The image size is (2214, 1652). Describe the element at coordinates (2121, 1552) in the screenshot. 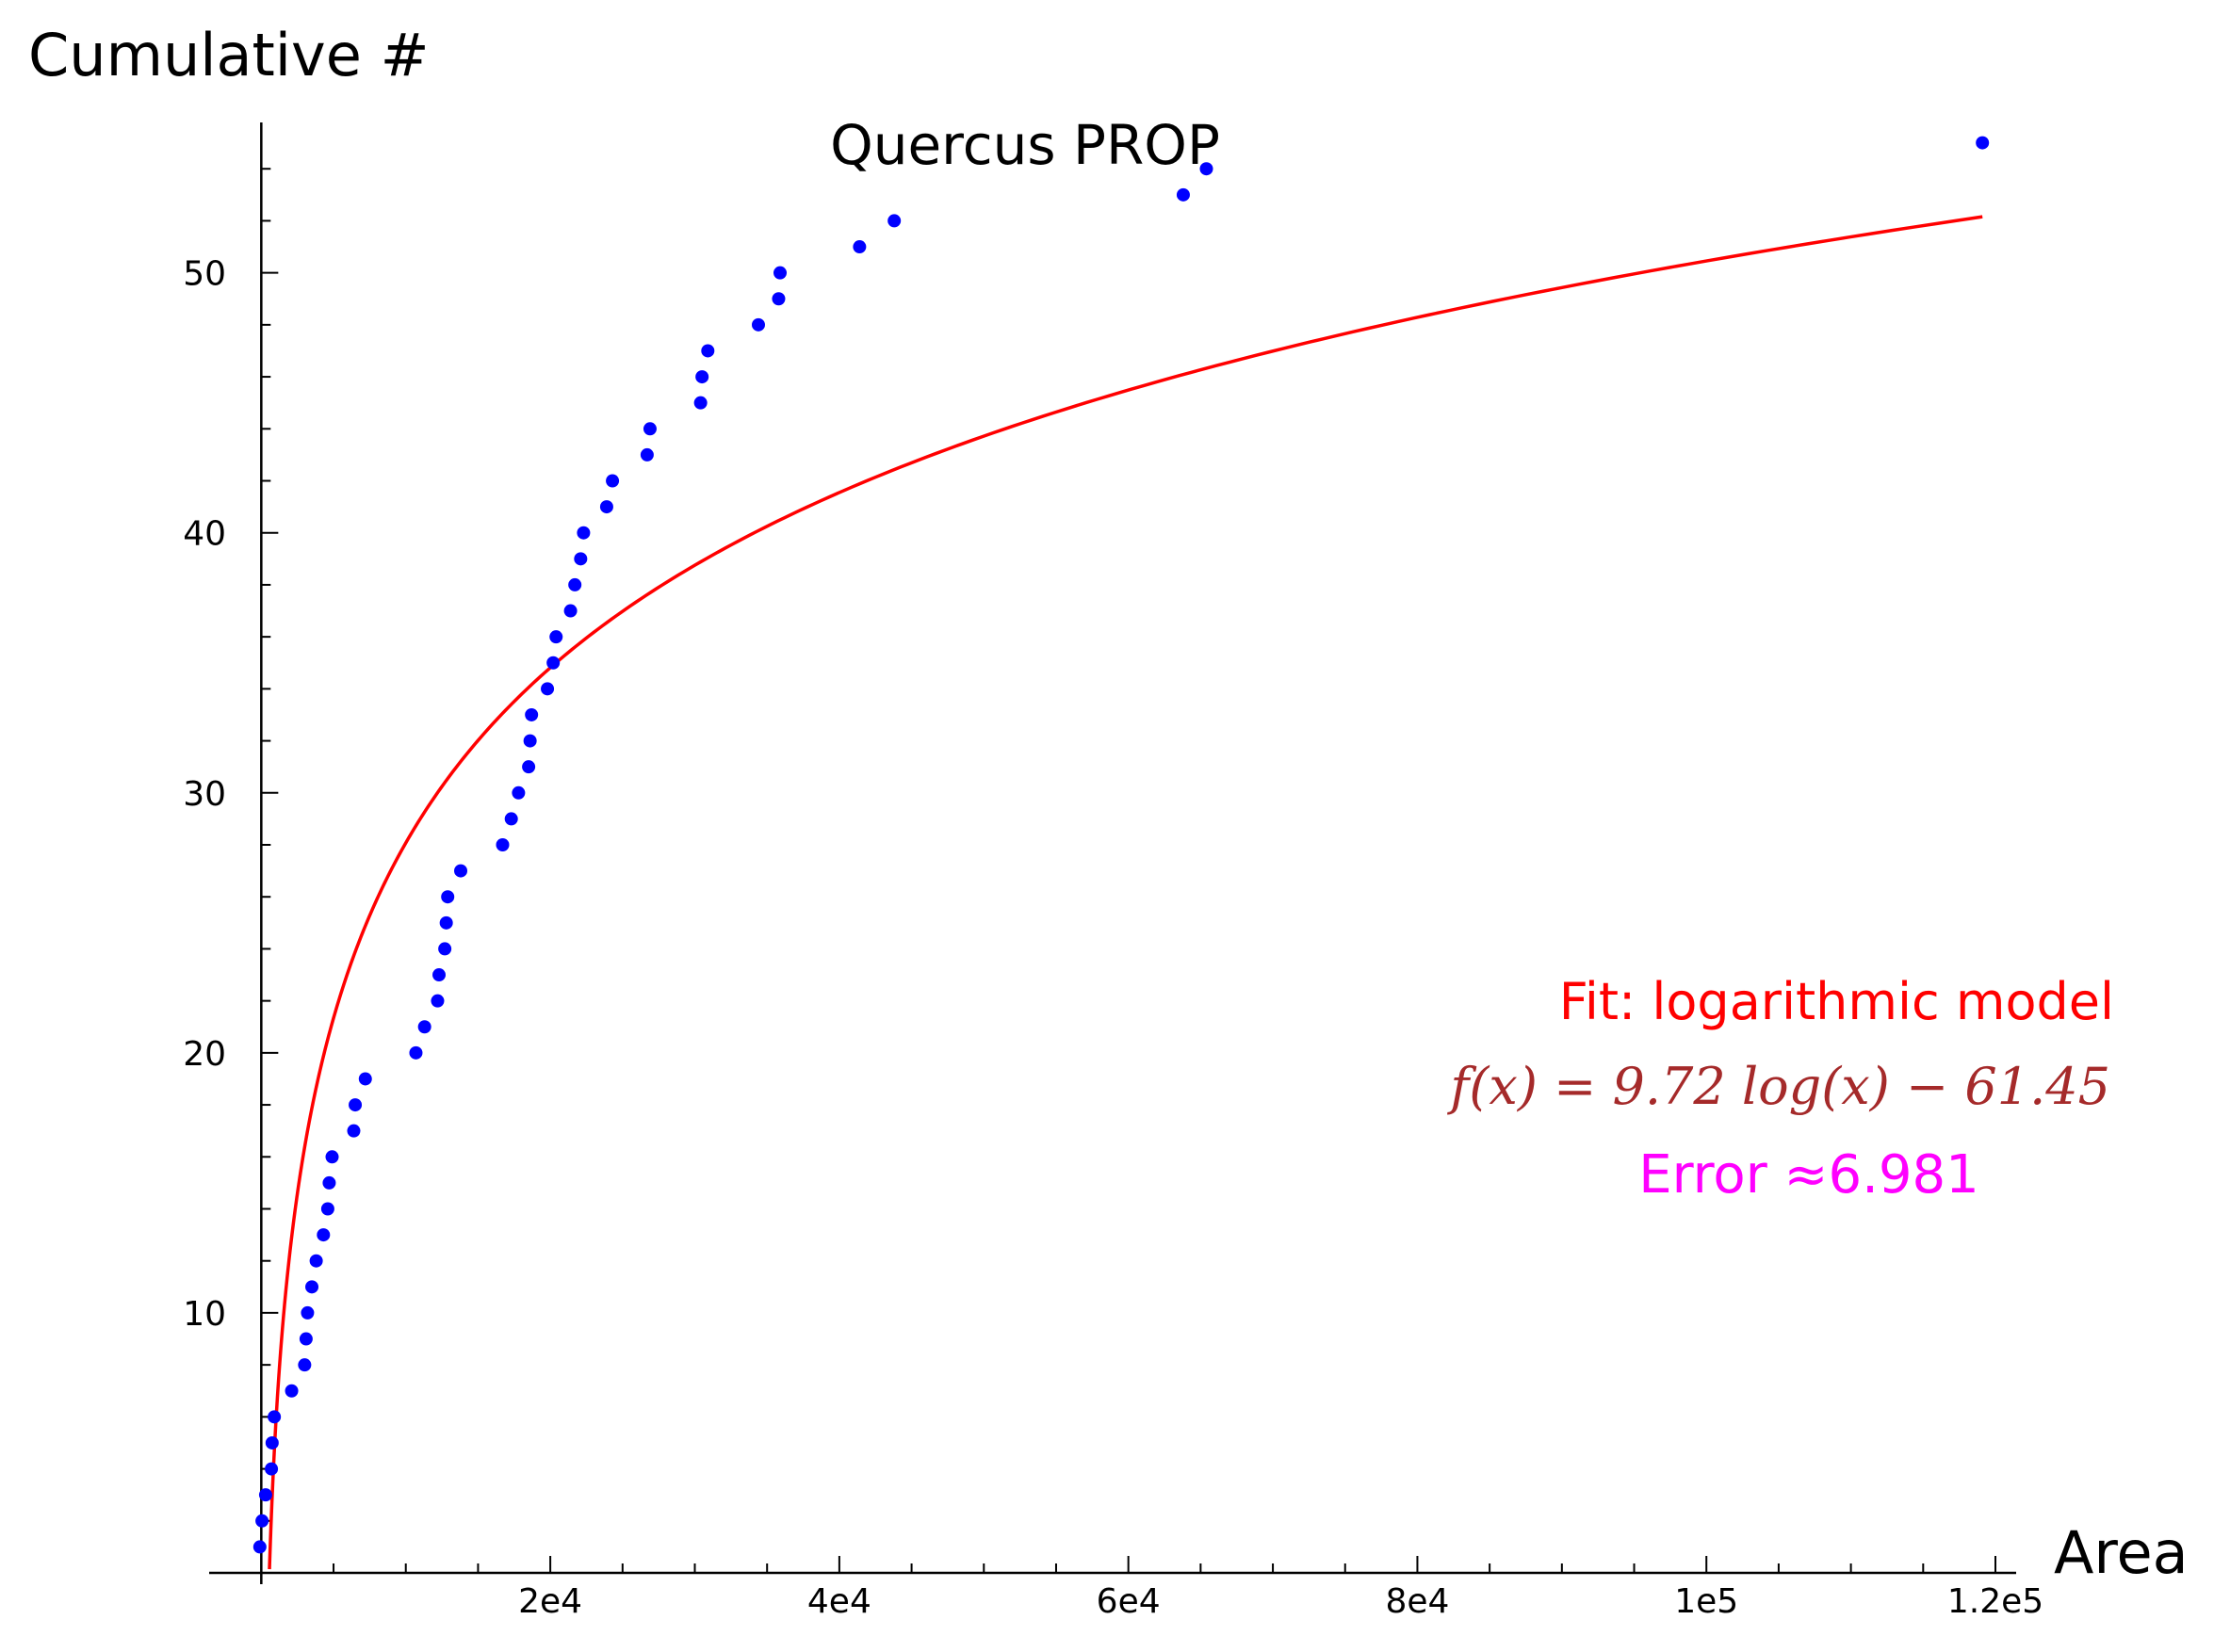

I see `x-axis-title: Area` at that location.